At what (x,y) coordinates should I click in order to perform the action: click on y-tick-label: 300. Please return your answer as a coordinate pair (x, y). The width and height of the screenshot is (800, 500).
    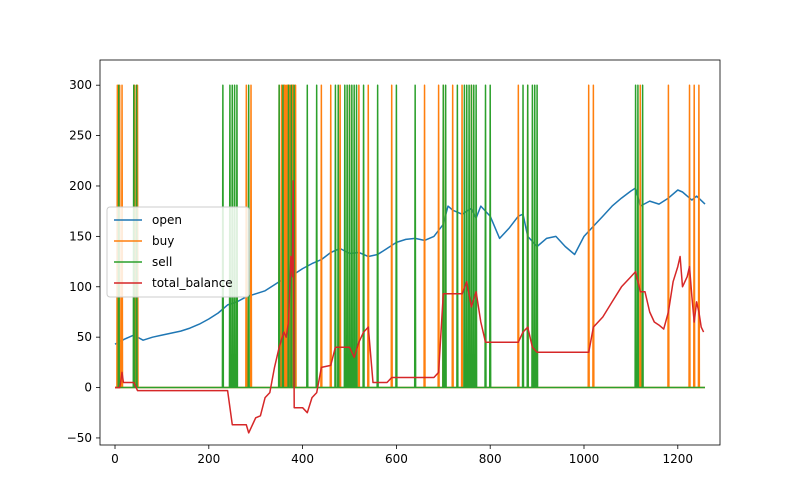
    Looking at the image, I should click on (80, 85).